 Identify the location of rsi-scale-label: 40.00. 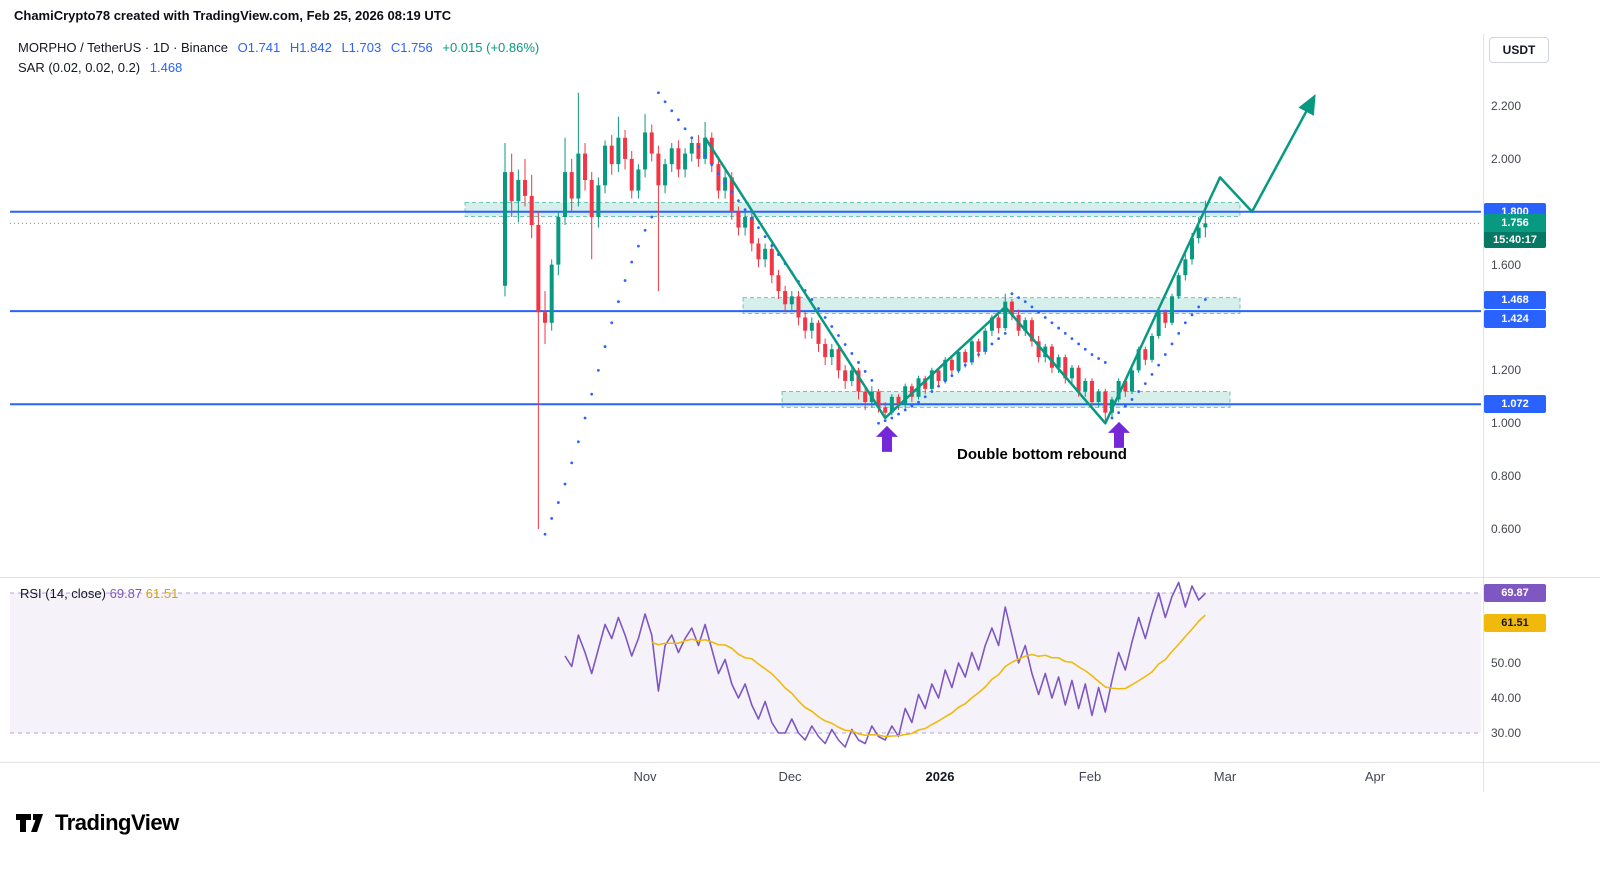
(1506, 698).